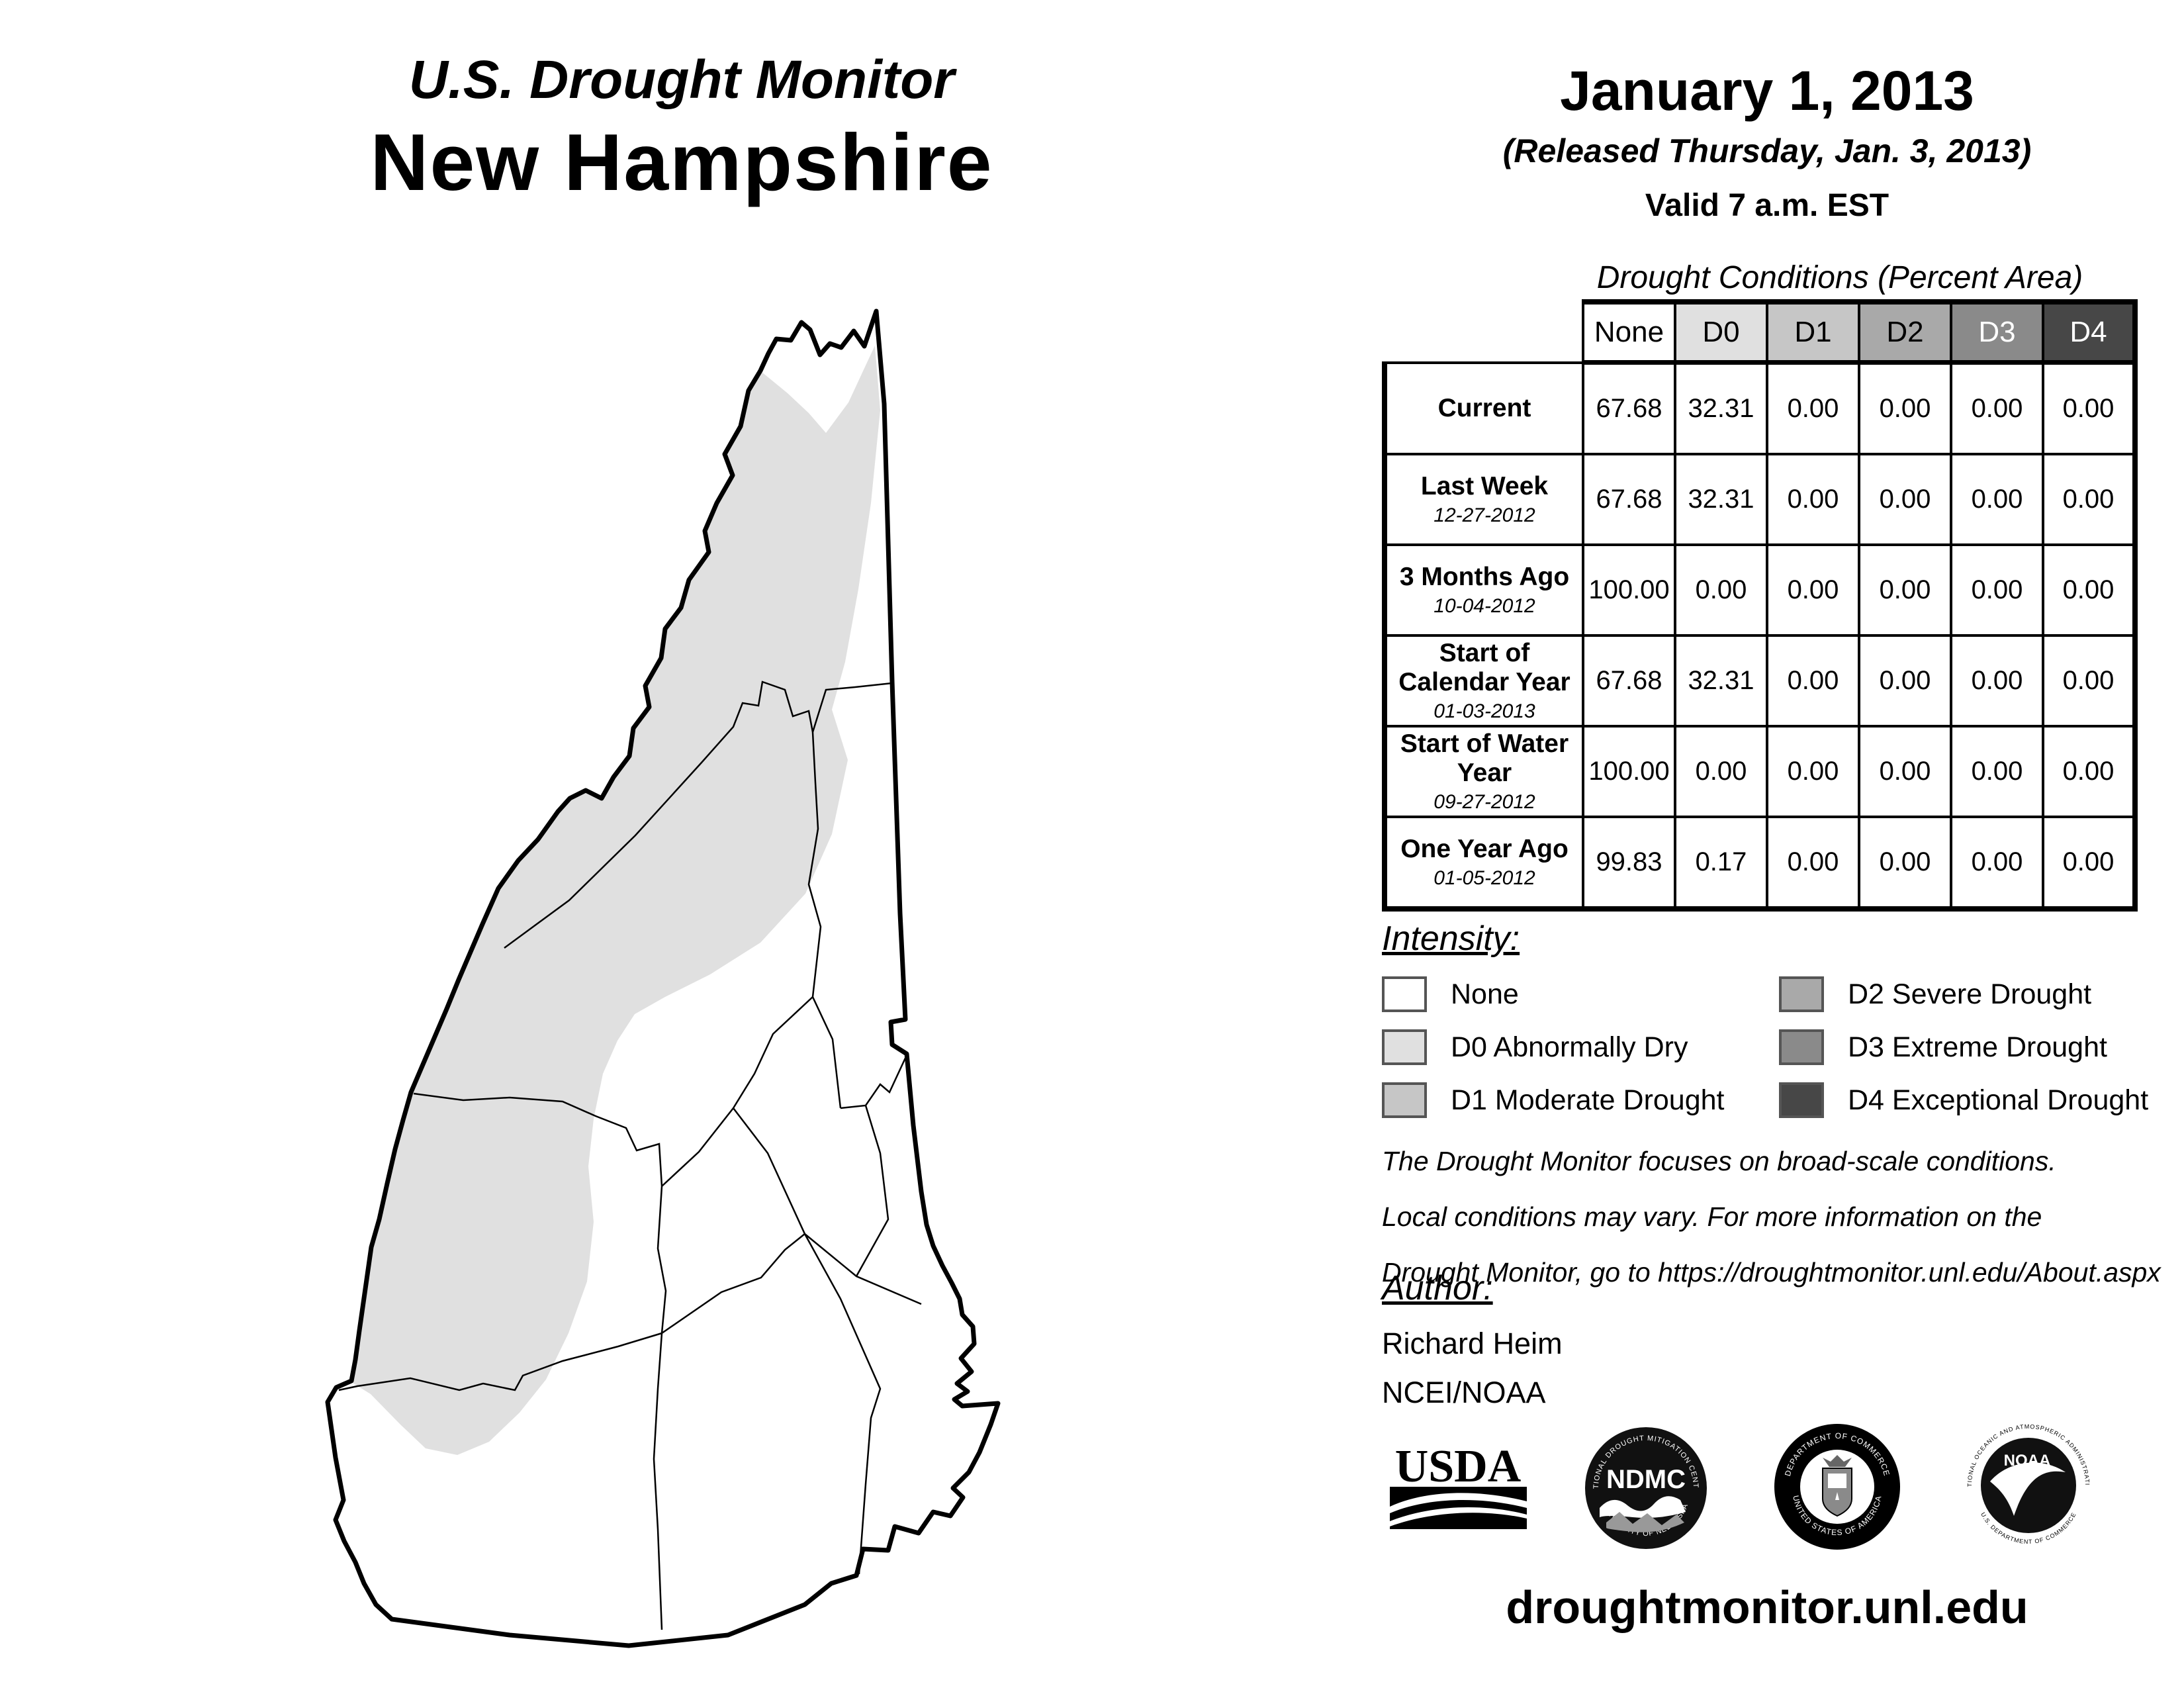 This screenshot has height=1688, width=2184. What do you see at coordinates (1459, 1467) in the screenshot?
I see `usda-logo-text: USDA` at bounding box center [1459, 1467].